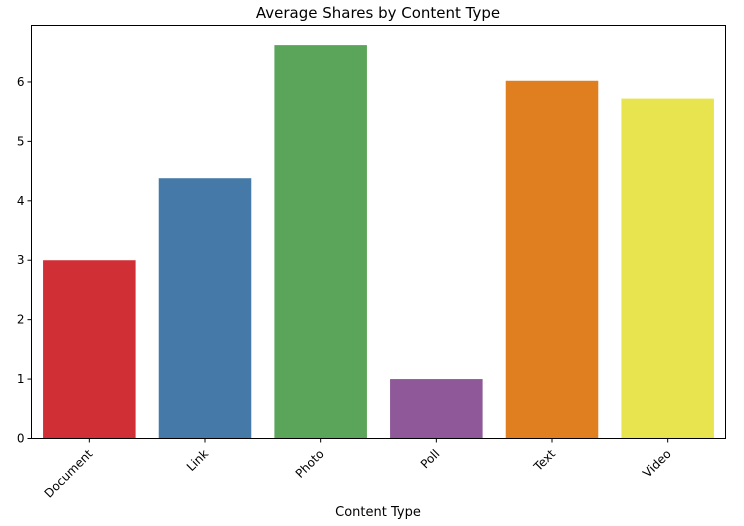 The height and width of the screenshot is (526, 744). What do you see at coordinates (544, 461) in the screenshot?
I see `x-tick-label: Text` at bounding box center [544, 461].